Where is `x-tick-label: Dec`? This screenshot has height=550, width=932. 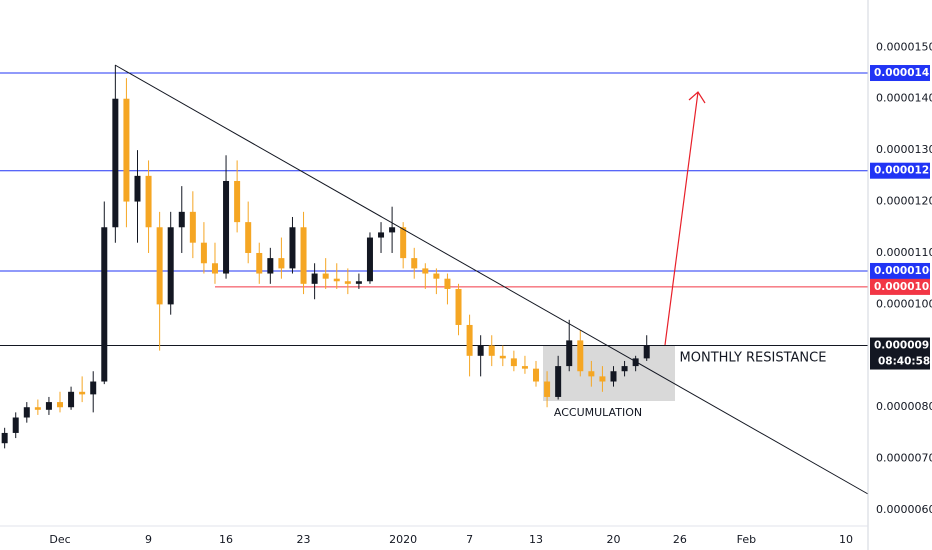
x-tick-label: Dec is located at coordinates (59, 539).